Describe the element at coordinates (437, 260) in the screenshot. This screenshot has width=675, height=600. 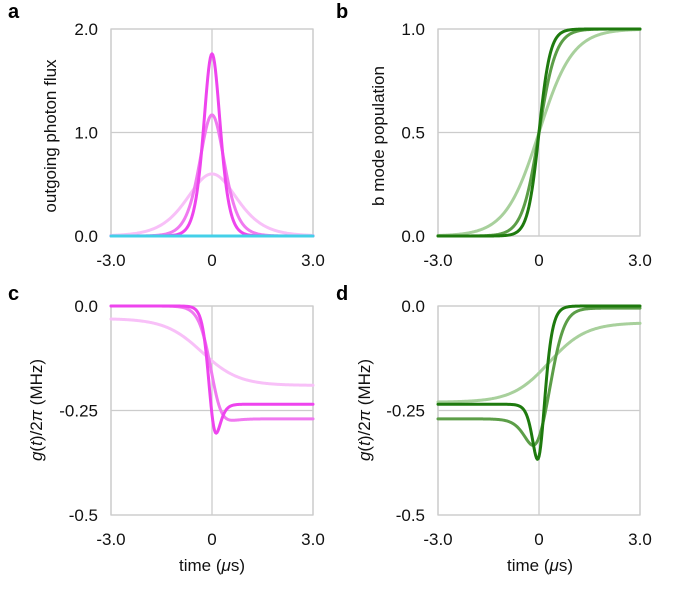
I see `panel-b-xtick-label-0: -3.0` at that location.